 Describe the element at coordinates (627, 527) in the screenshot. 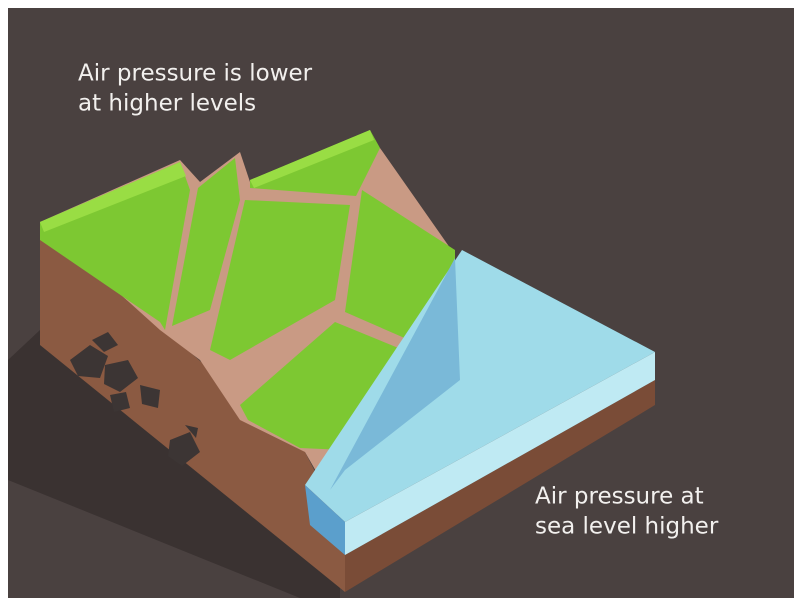

I see `bottom-label-line: sea level higher` at that location.